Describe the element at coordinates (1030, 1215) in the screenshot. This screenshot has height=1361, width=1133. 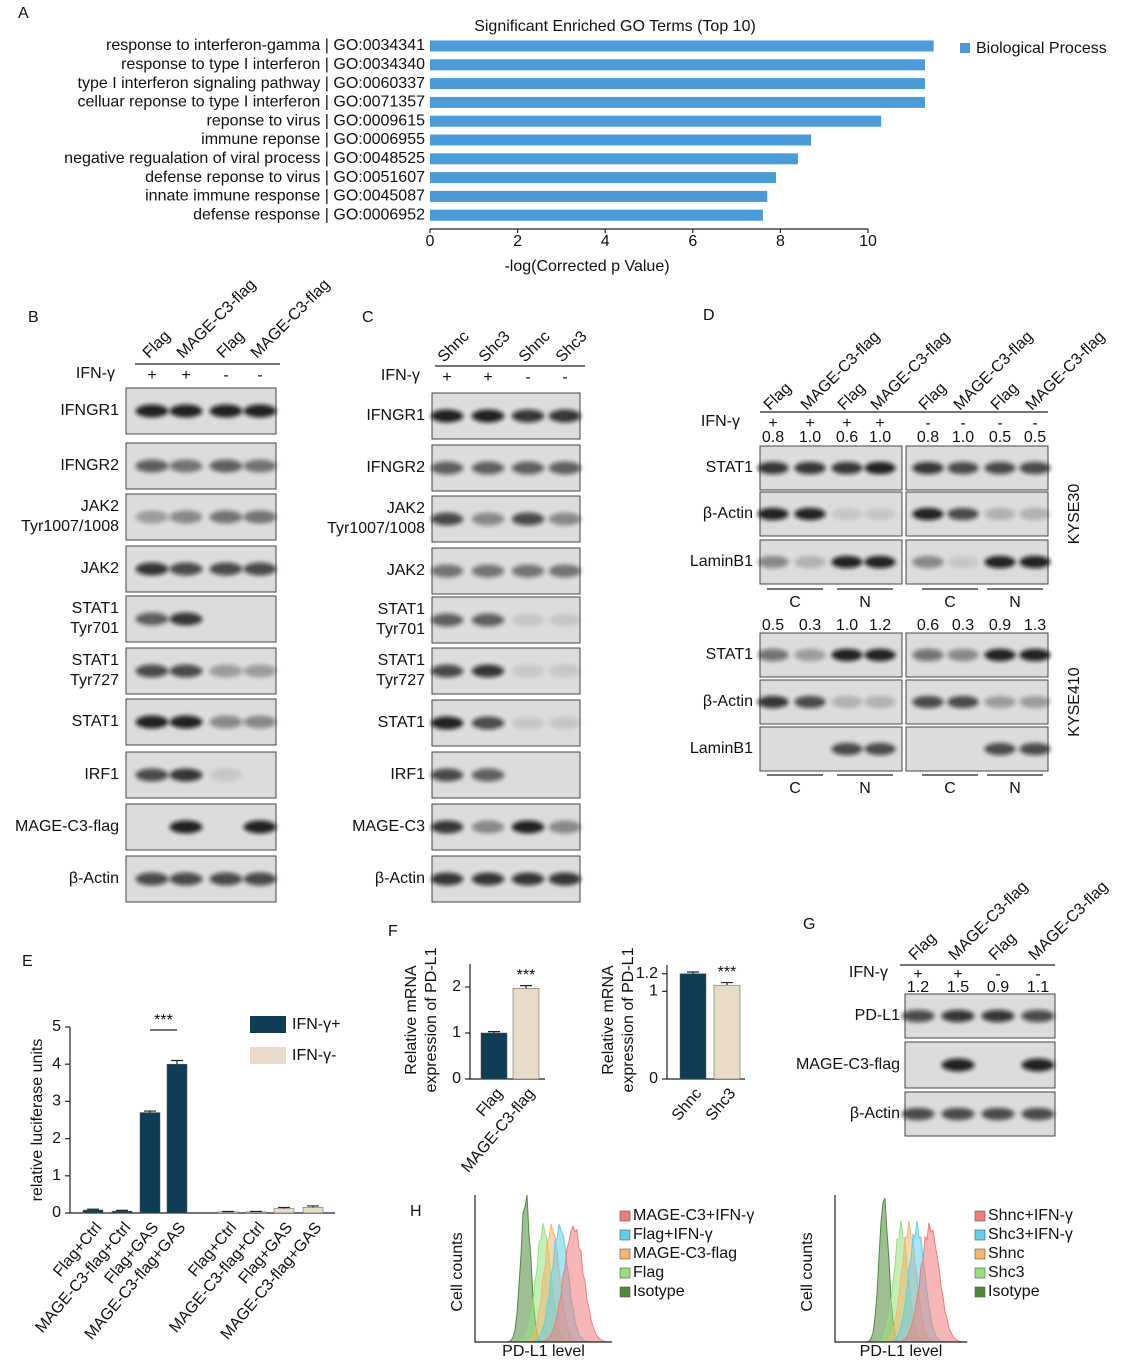
I see `legend-label: Shnc+IFN-γ` at that location.